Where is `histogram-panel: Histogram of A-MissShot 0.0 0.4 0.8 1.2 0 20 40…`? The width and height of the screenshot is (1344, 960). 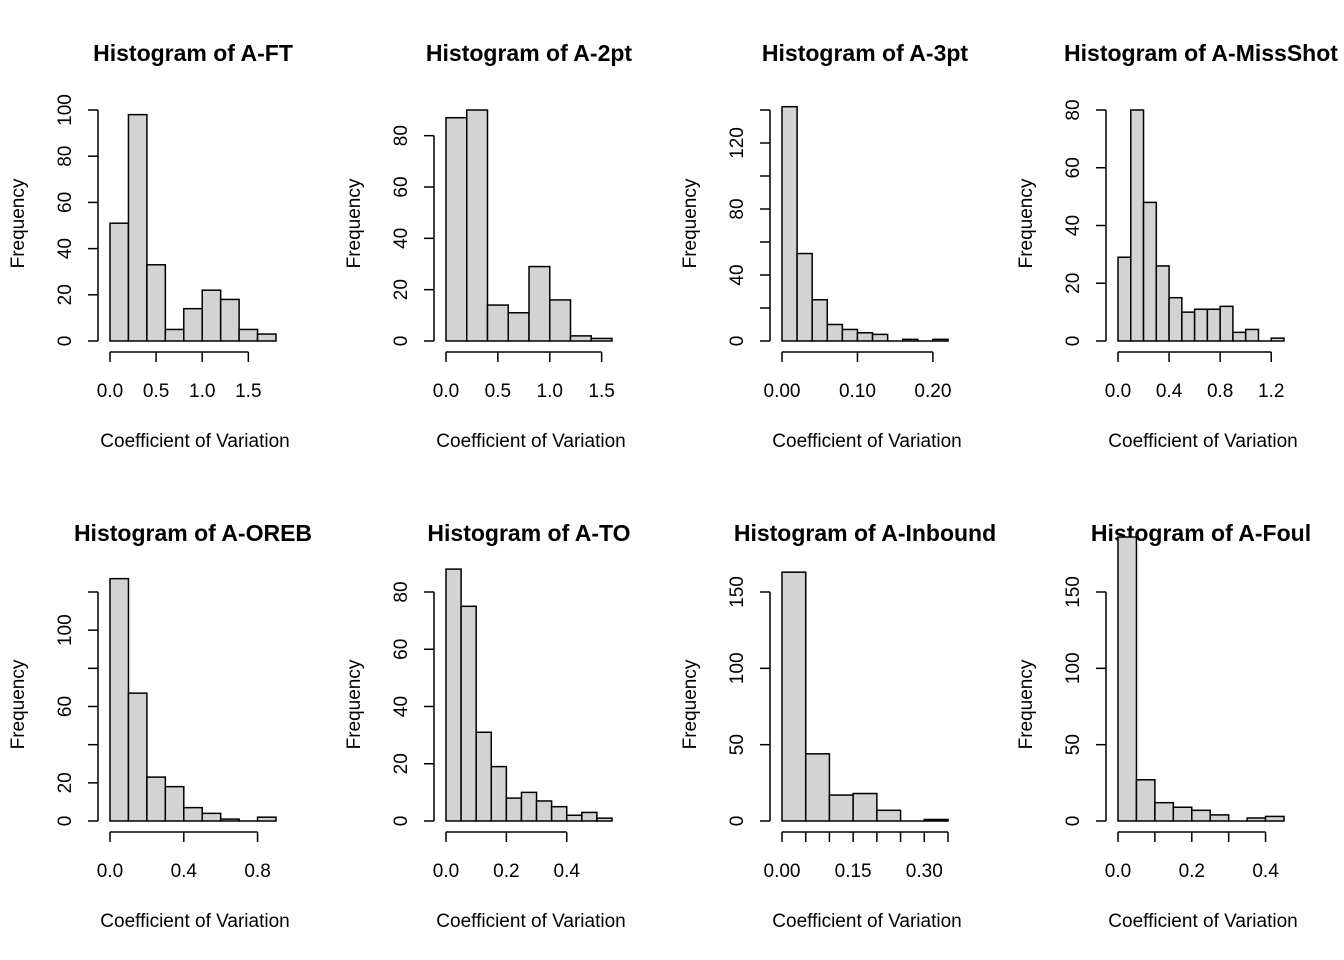
histogram-panel: Histogram of A-MissShot 0.0 0.4 0.8 1.2 0 20 40… is located at coordinates (1177, 246).